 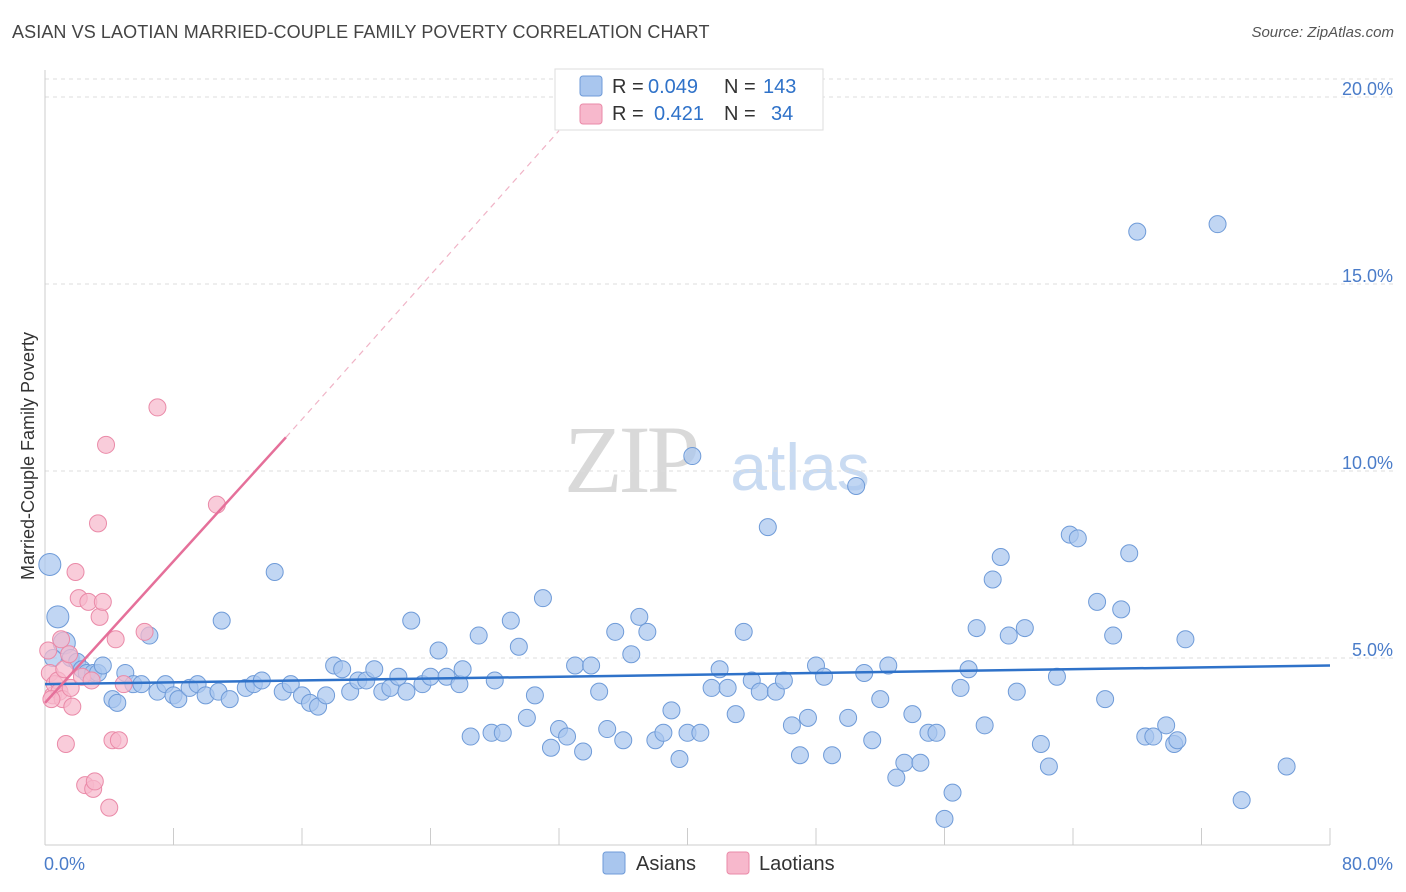 I want to click on stats-legend: R = 0.049 N = 143 R = 0.421 N = 34, so click(x=689, y=99).